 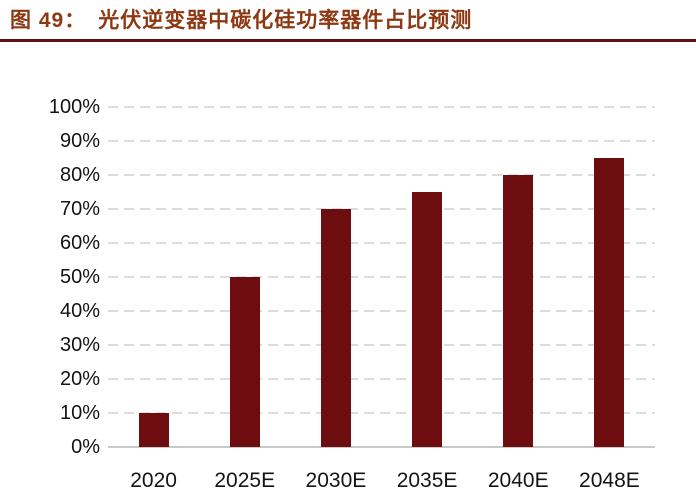 What do you see at coordinates (79, 243) in the screenshot?
I see `y-axis-tick-label: 60%` at bounding box center [79, 243].